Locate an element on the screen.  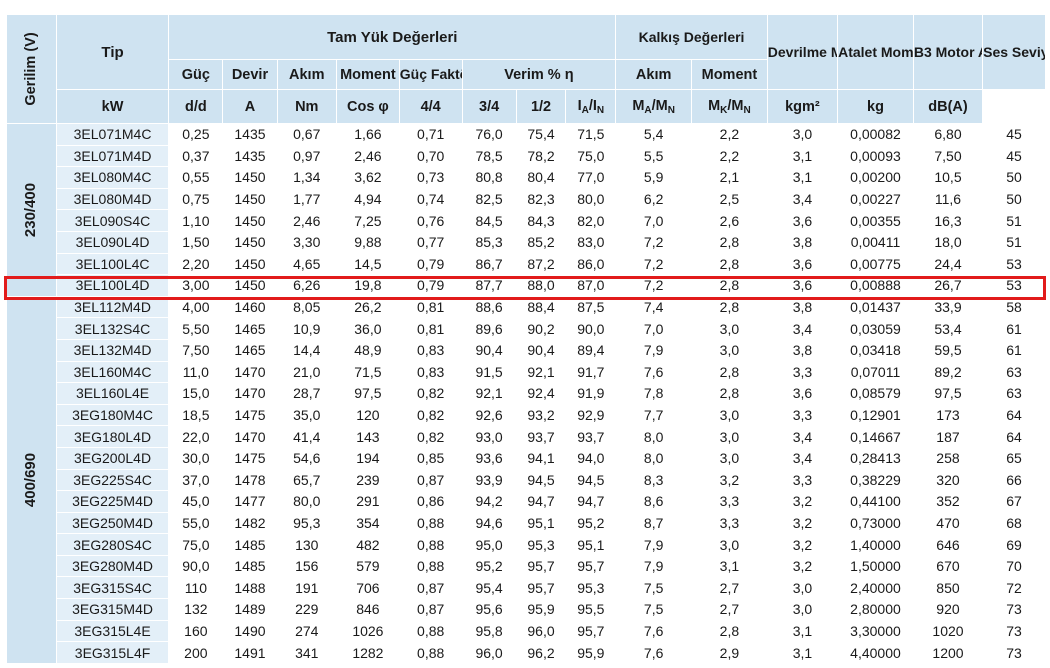
table-cell: 80,8 is located at coordinates (489, 177).